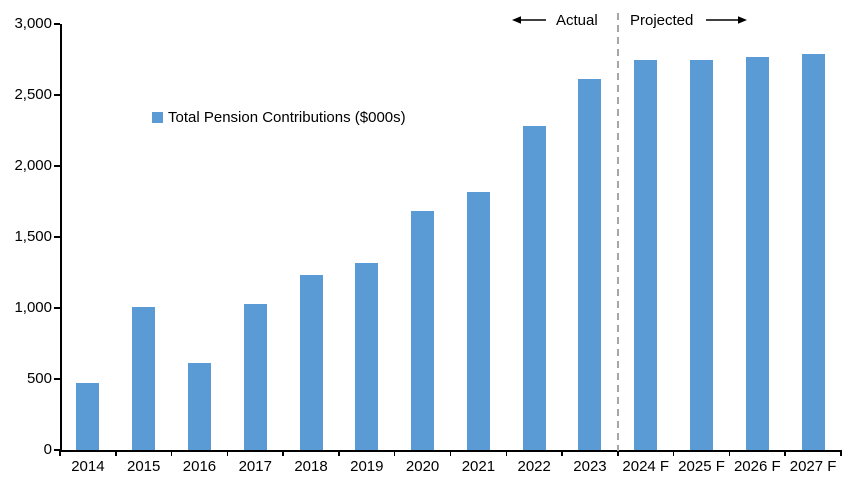 The width and height of the screenshot is (852, 495). What do you see at coordinates (33, 307) in the screenshot?
I see `y-axis-label: 1,000` at bounding box center [33, 307].